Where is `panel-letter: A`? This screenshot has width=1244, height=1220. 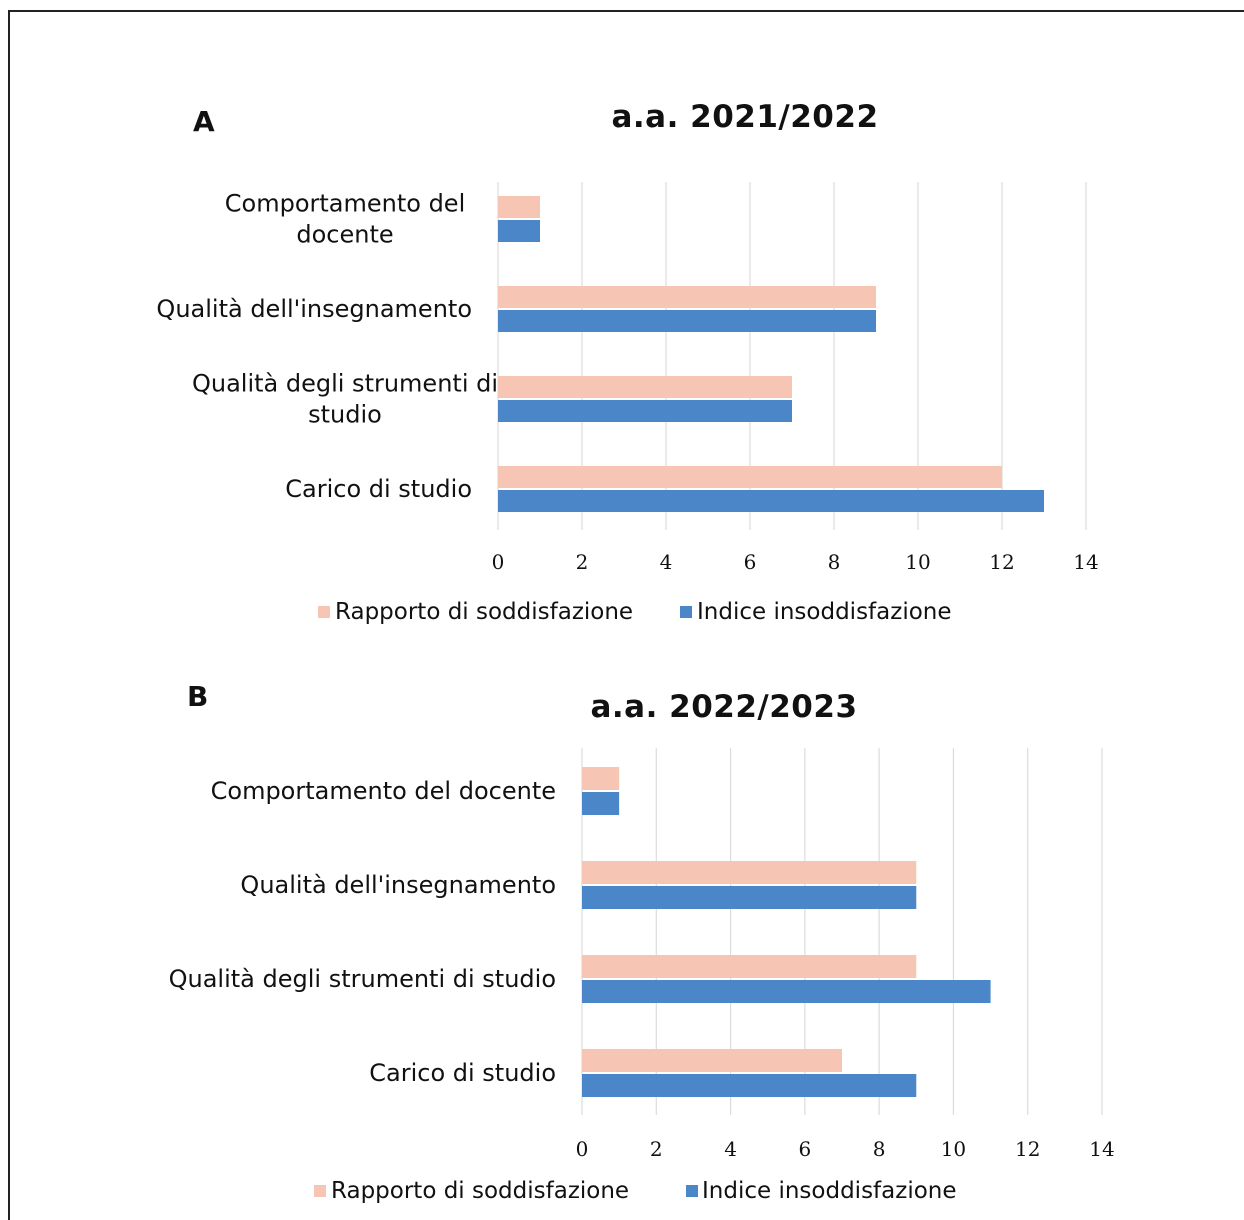
panel-letter: A is located at coordinates (204, 121).